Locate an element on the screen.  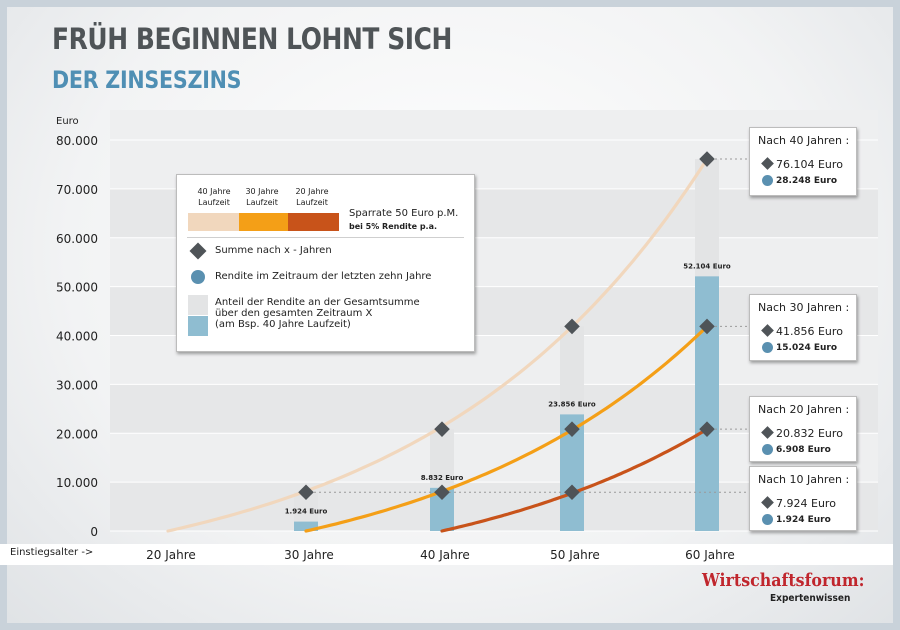
callout-sum: 41.856 Euro is located at coordinates (809, 331).